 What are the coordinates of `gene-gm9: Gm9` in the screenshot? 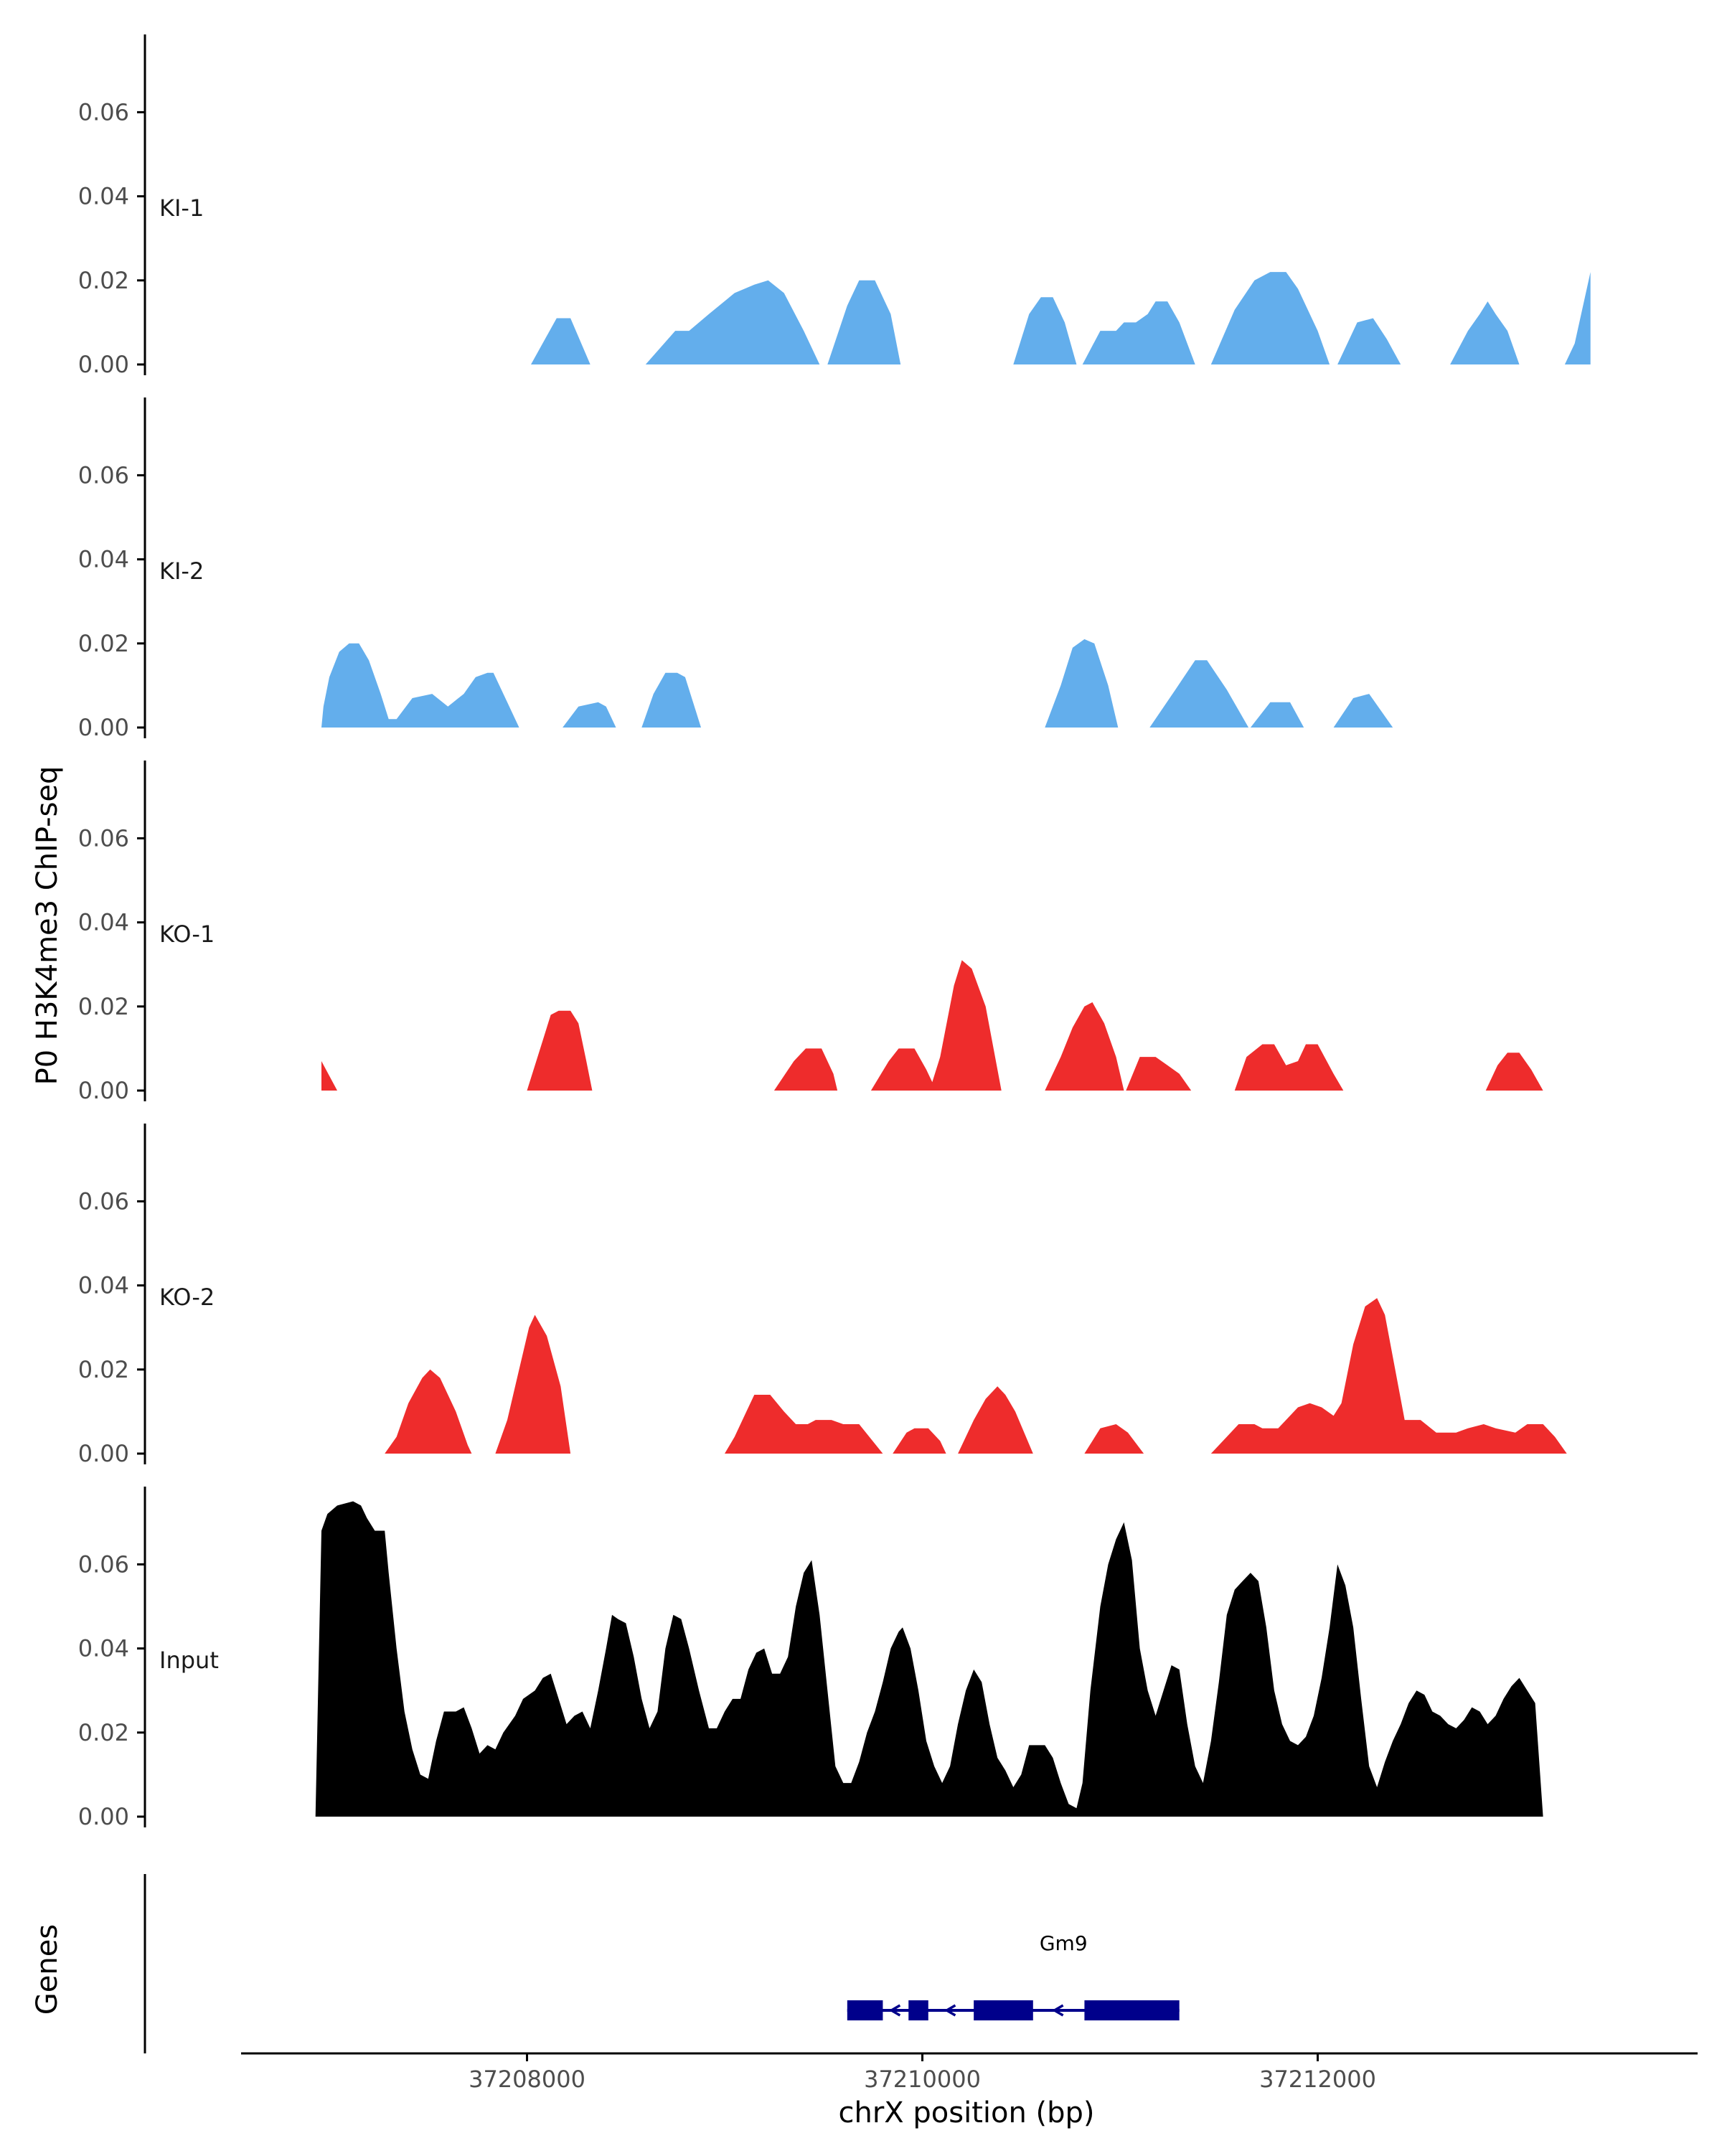 It's located at (1013, 1976).